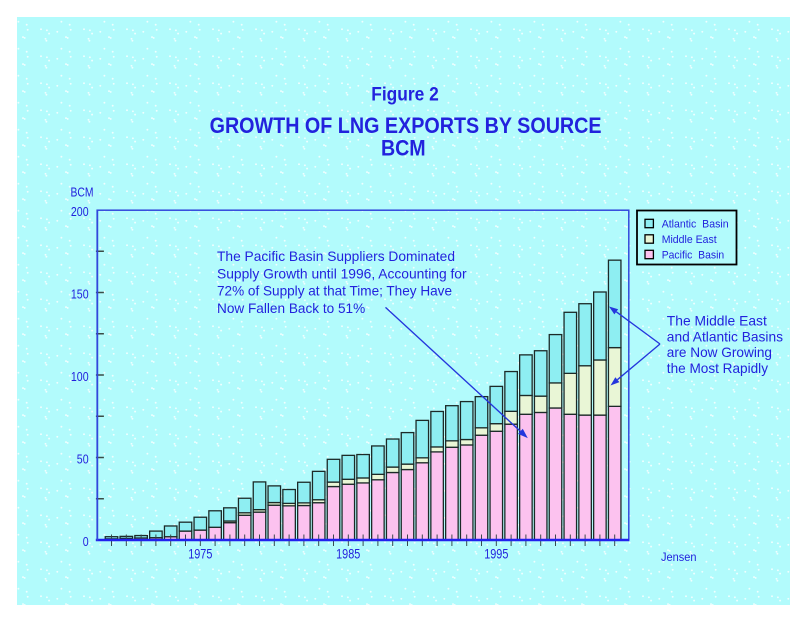  Describe the element at coordinates (725, 337) in the screenshot. I see `svg-text: and Atlantic Basins` at that location.